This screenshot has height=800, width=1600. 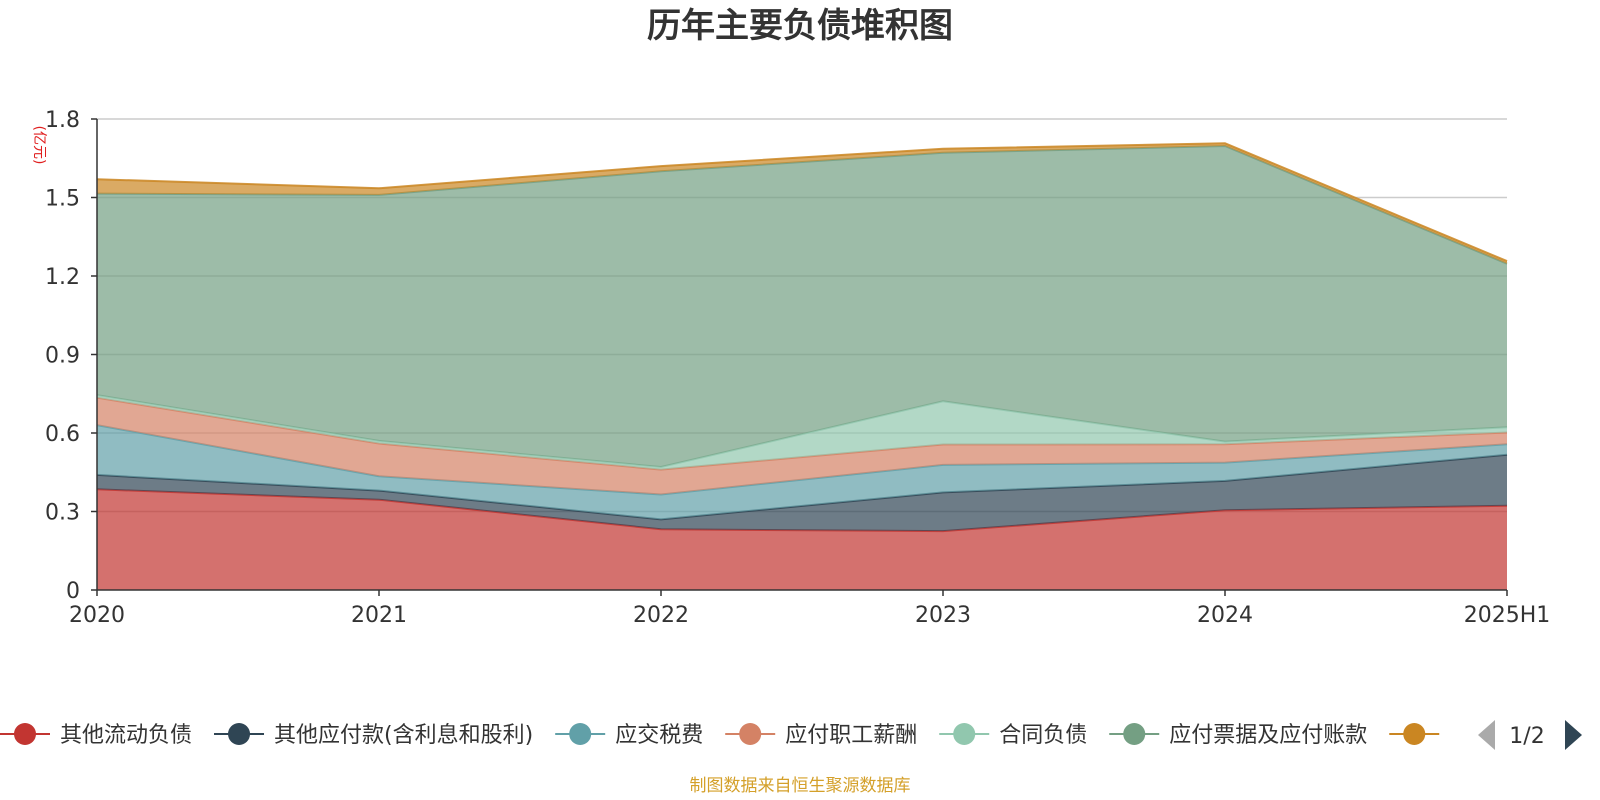 What do you see at coordinates (62, 277) in the screenshot?
I see `y-tick-label: 1.2` at bounding box center [62, 277].